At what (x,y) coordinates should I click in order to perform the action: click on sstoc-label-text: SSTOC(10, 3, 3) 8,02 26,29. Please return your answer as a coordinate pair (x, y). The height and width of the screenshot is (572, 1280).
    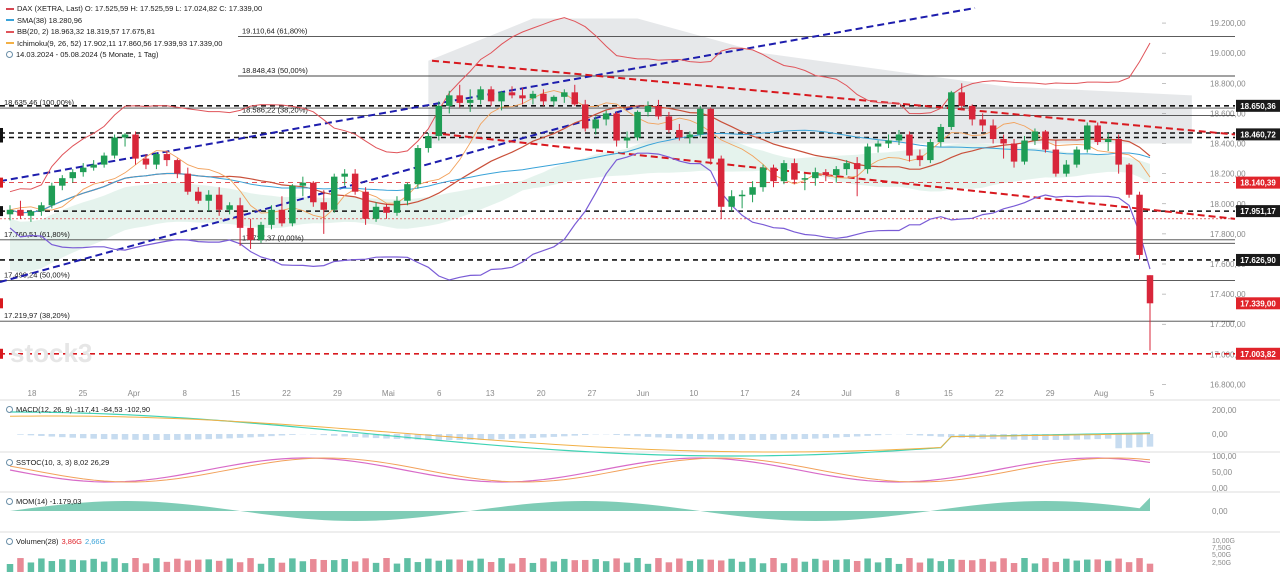
    Looking at the image, I should click on (63, 462).